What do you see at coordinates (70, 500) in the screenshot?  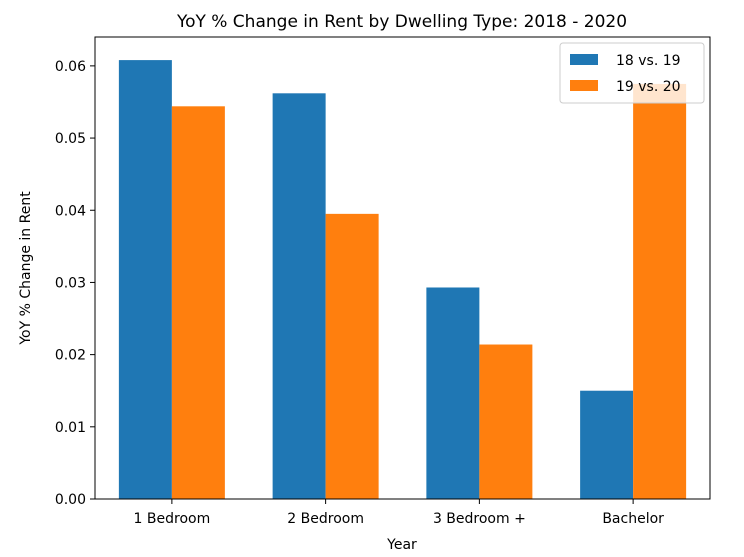 I see `y-tick-label-0: 0.00` at bounding box center [70, 500].